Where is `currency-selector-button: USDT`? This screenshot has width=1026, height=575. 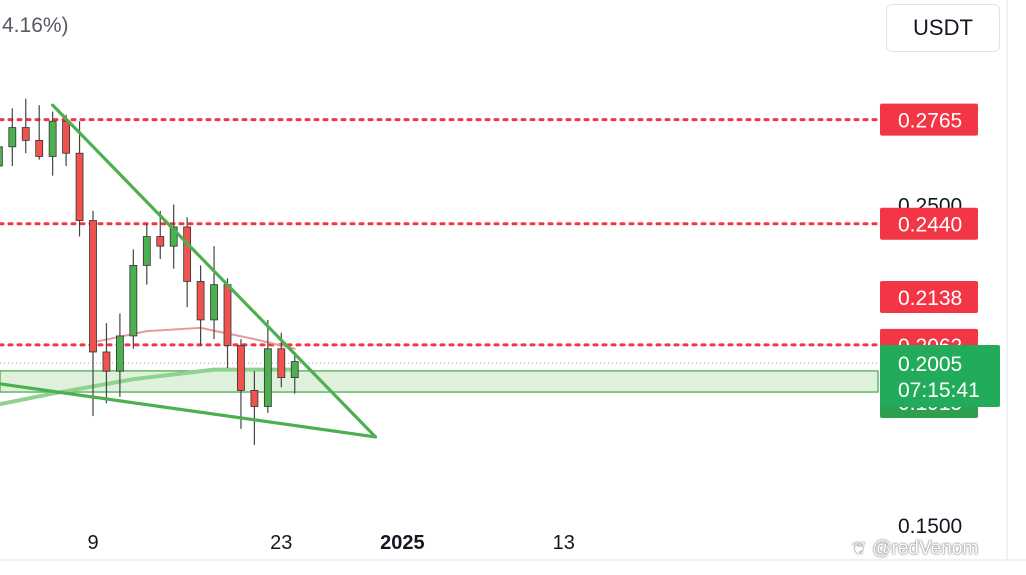
currency-selector-button: USDT is located at coordinates (943, 28).